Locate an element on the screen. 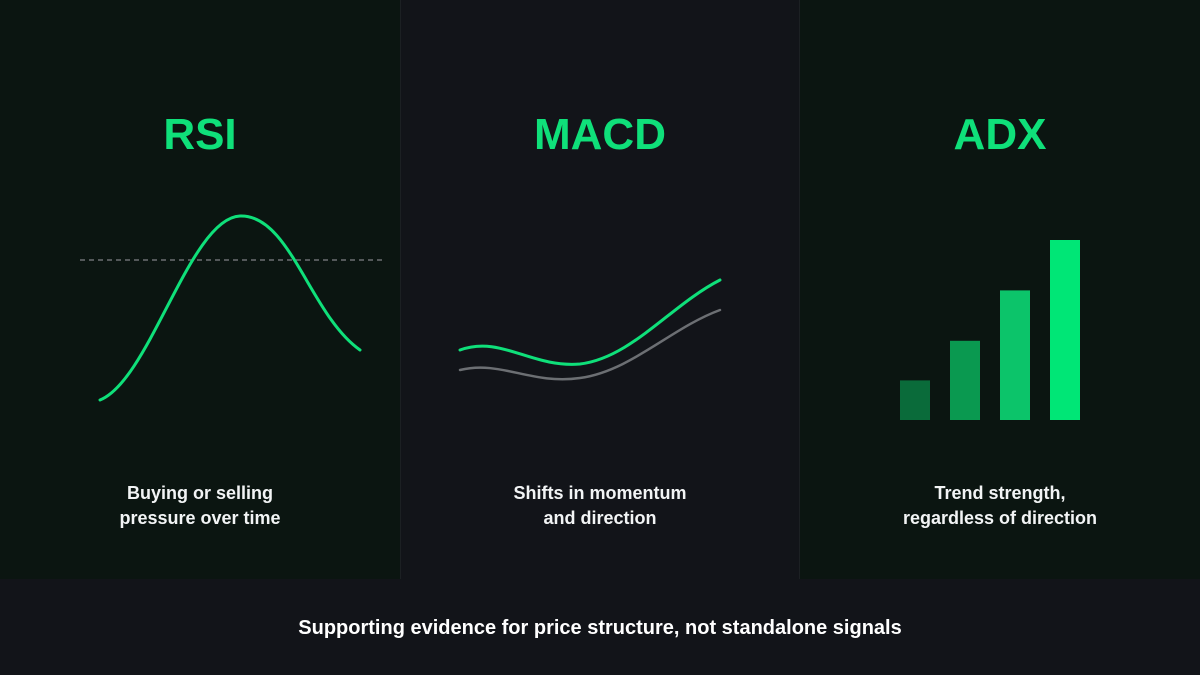 This screenshot has height=675, width=1200. rsi-description: Buying or selling pressure over time is located at coordinates (200, 506).